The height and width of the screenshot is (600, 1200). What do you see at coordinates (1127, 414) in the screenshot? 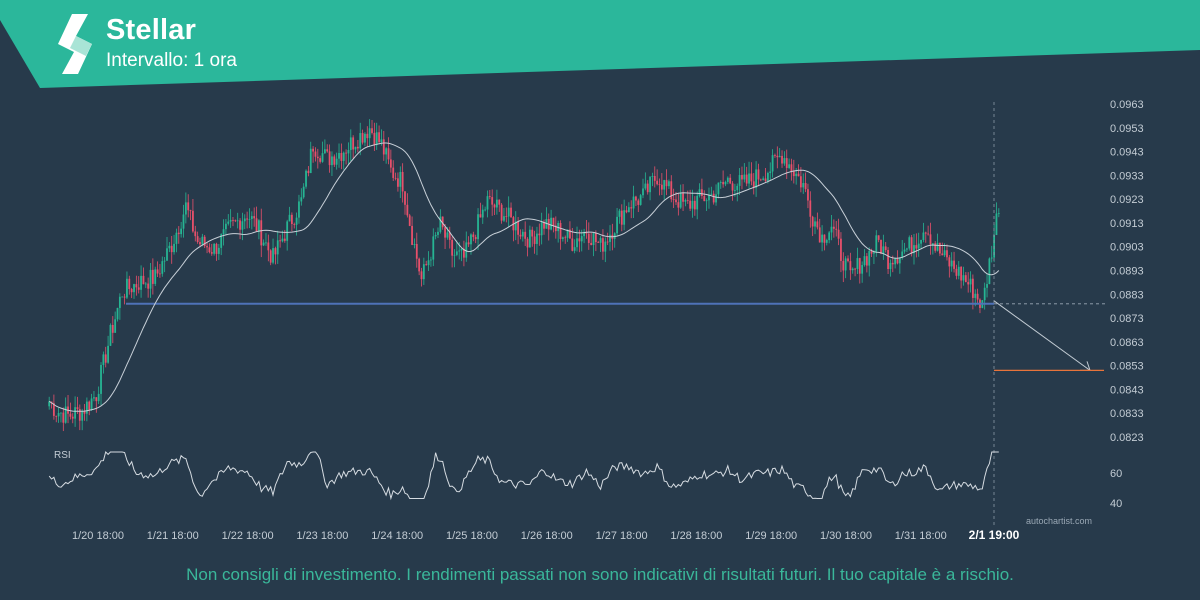
I see `y-tick-label: 0.0833` at bounding box center [1127, 414].